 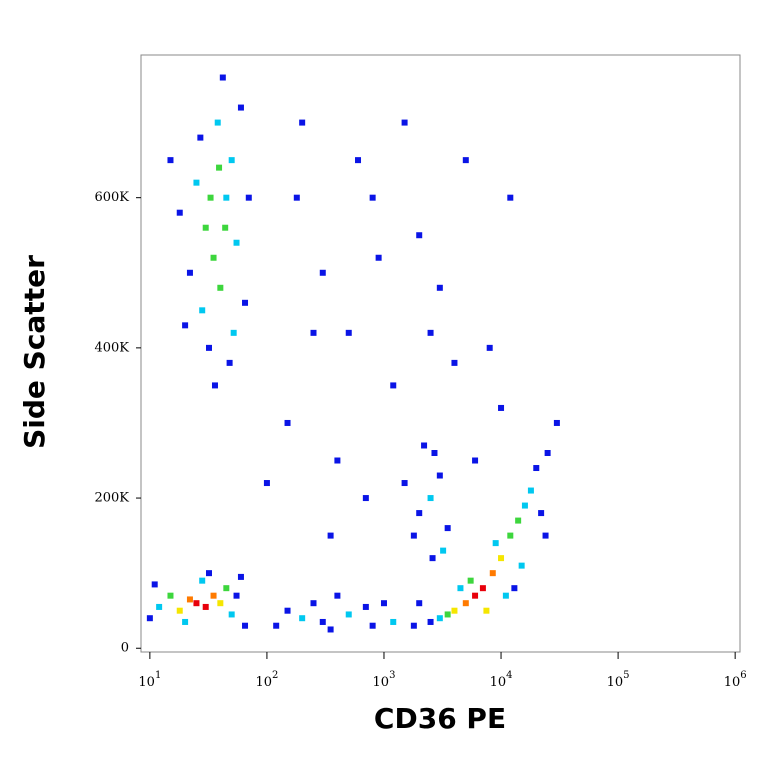 What do you see at coordinates (392, 675) in the screenshot?
I see `x-tick-exponent: 3` at bounding box center [392, 675].